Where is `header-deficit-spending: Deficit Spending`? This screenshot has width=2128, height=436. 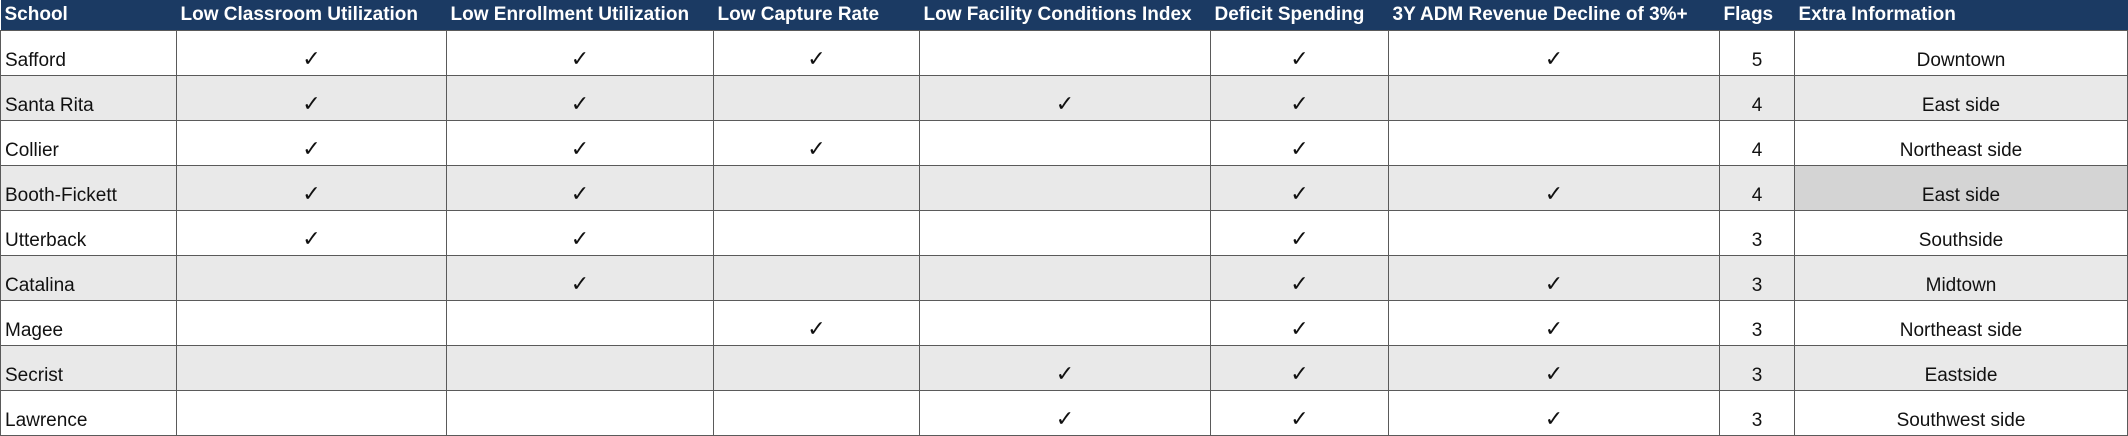 header-deficit-spending: Deficit Spending is located at coordinates (1299, 15).